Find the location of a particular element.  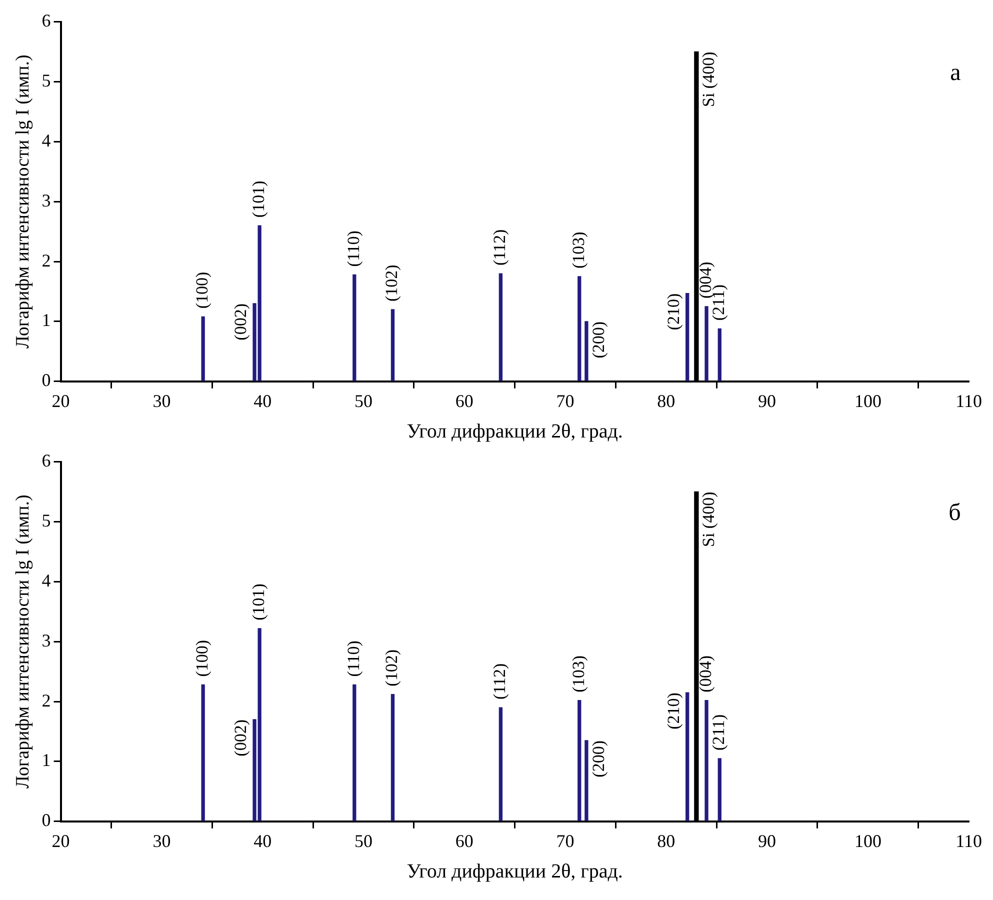

annotation: (004) is located at coordinates (705, 674).